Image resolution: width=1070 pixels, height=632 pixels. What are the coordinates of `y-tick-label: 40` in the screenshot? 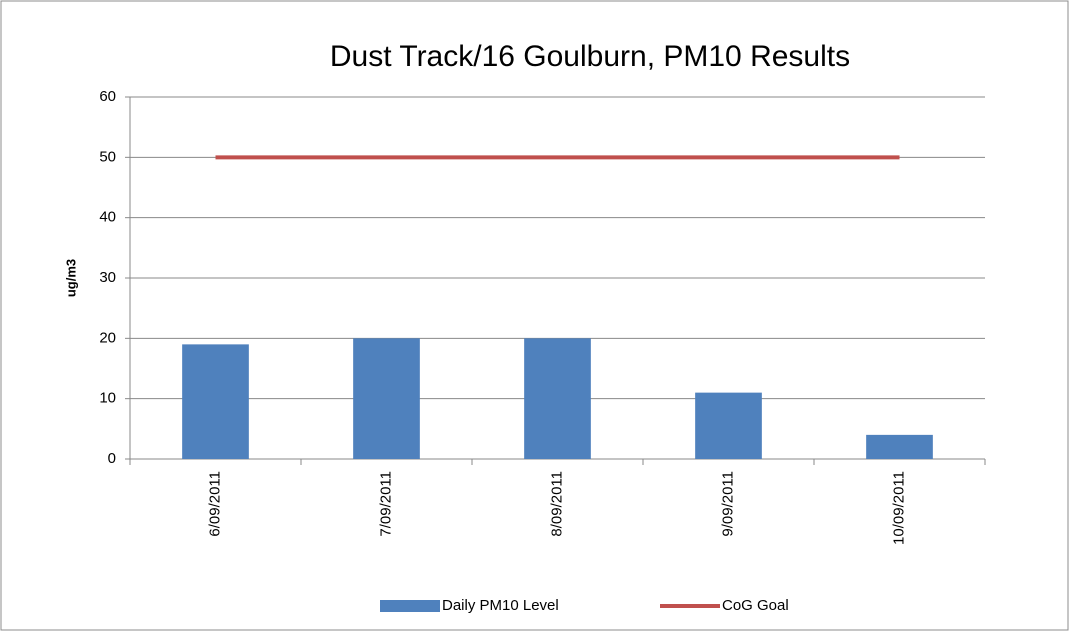 It's located at (107, 217).